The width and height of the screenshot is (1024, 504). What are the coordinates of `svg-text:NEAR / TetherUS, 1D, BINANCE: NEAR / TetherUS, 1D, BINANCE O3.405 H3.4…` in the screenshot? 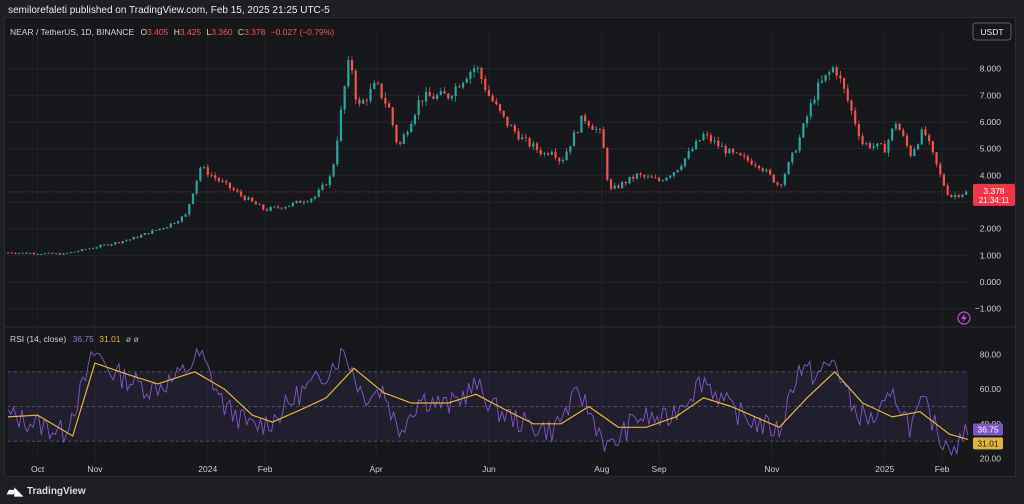 It's located at (172, 32).